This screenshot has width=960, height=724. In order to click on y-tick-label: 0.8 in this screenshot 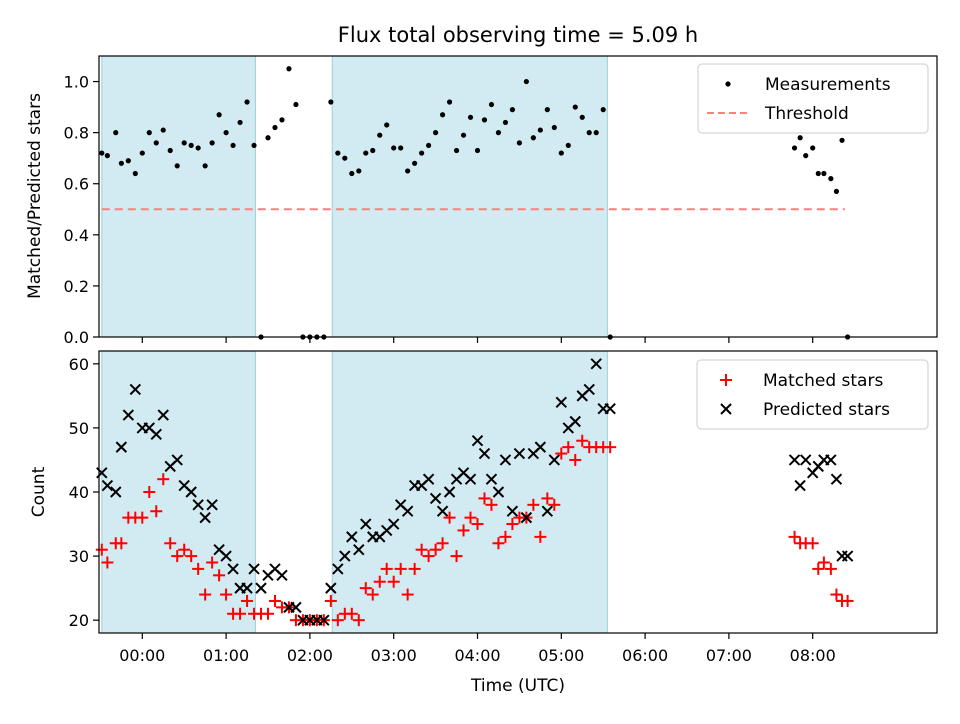, I will do `click(76, 133)`.